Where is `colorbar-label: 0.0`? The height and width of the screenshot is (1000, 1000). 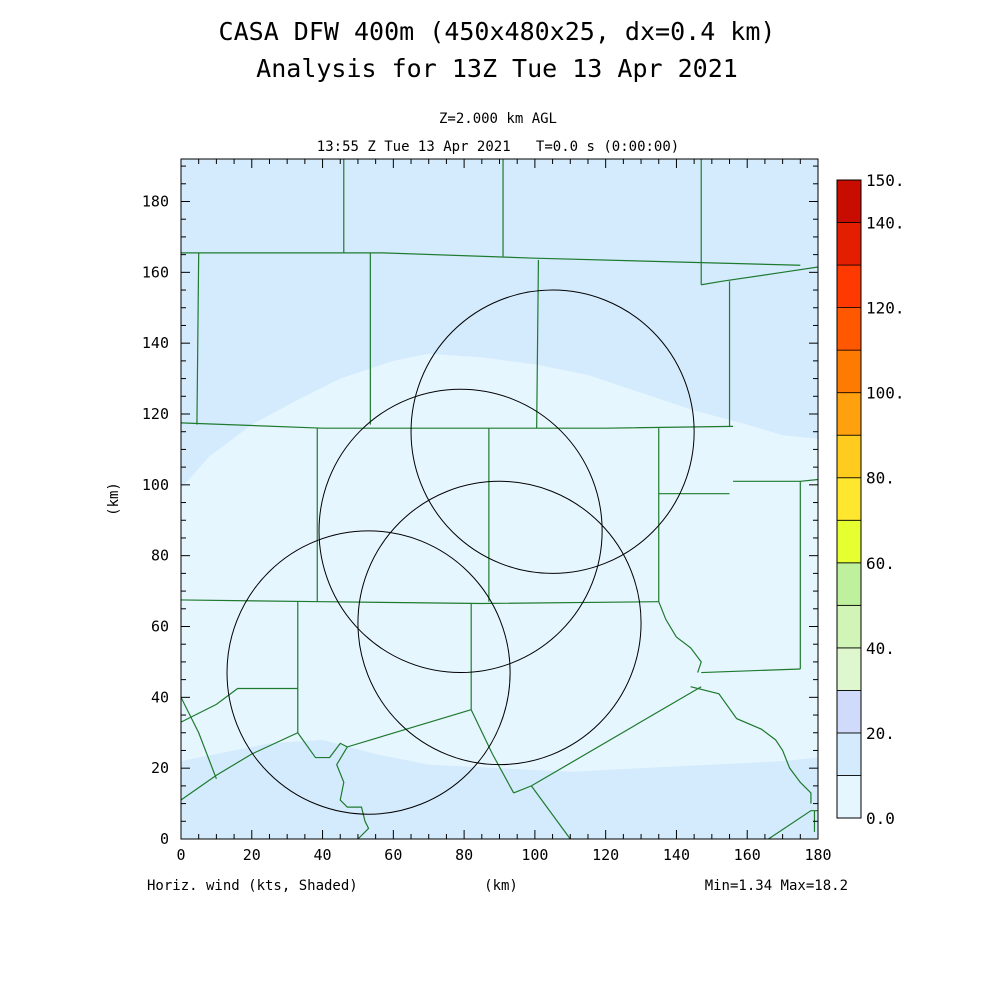 colorbar-label: 0.0 is located at coordinates (880, 818).